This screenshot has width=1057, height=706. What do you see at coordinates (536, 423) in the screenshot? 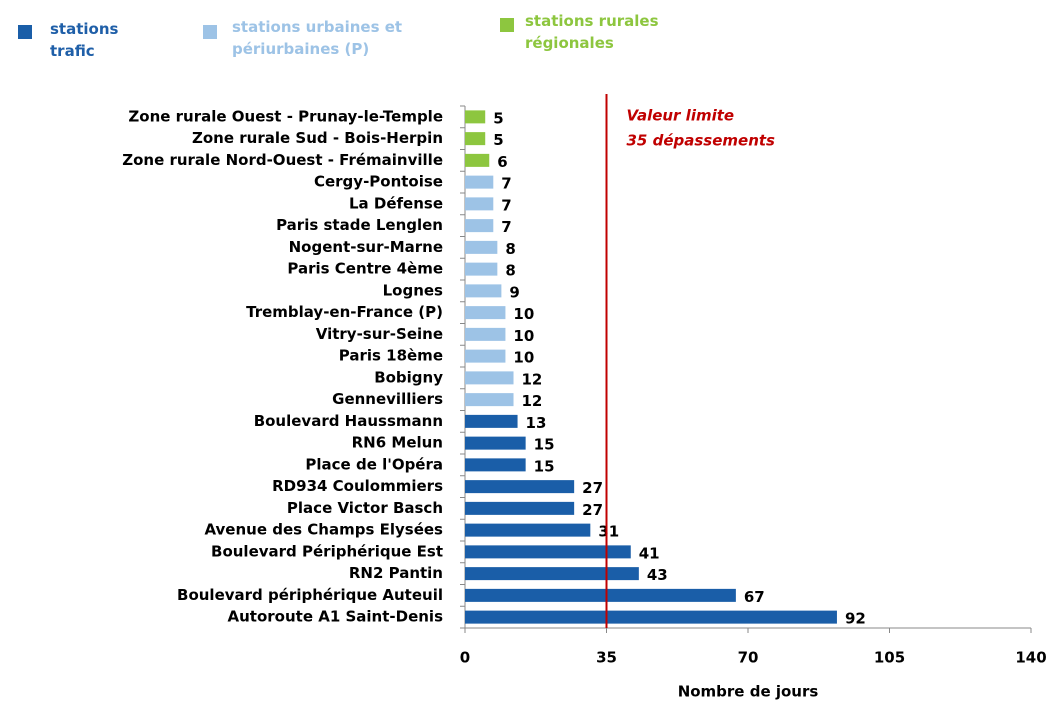
I see `value-label: 13` at bounding box center [536, 423].